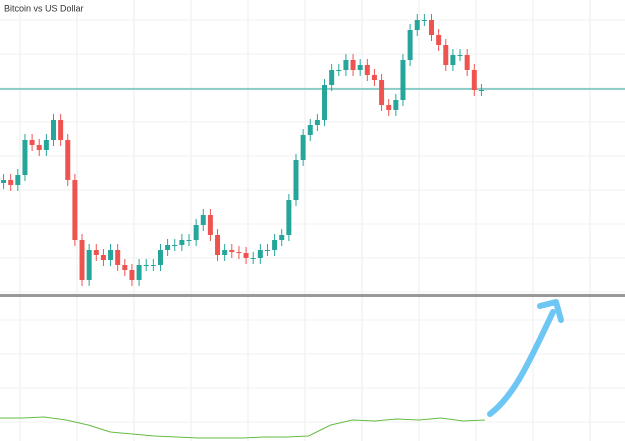  Describe the element at coordinates (44, 8) in the screenshot. I see `chart-title: Bitcoin vs US Dollar` at that location.